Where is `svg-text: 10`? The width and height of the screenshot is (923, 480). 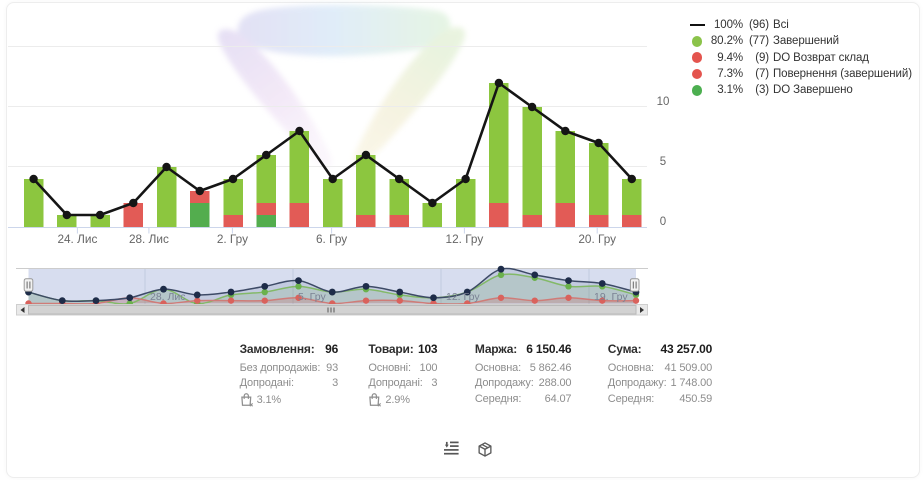 svg-text: 10 is located at coordinates (663, 102).